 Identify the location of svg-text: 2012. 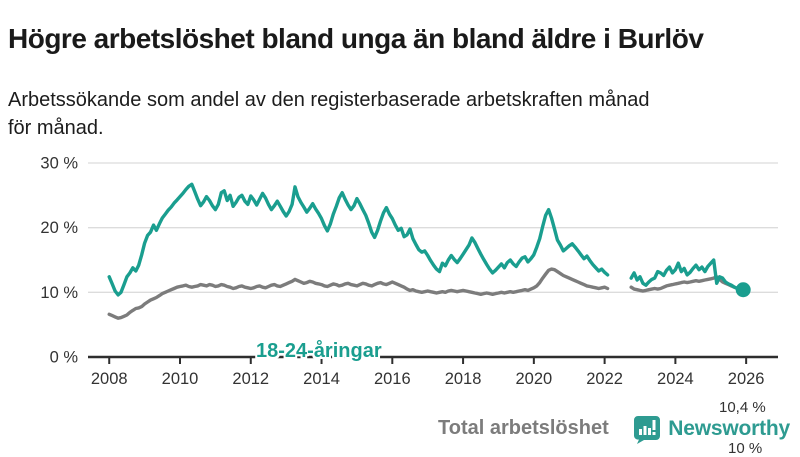
(250, 379).